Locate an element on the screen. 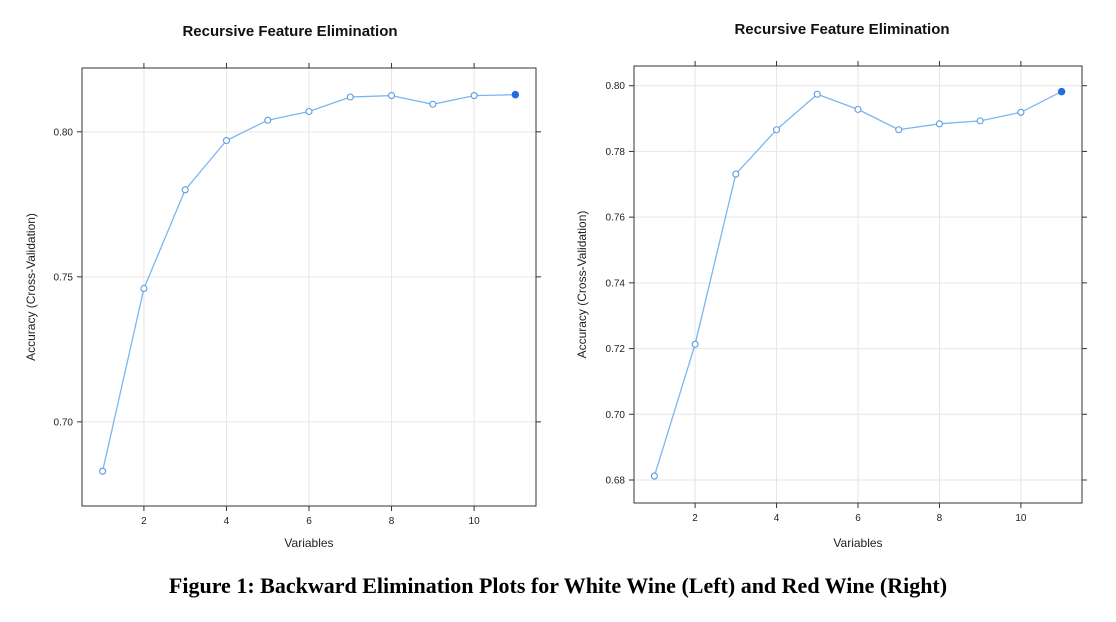  y-tick-label: 0.78 is located at coordinates (616, 152).